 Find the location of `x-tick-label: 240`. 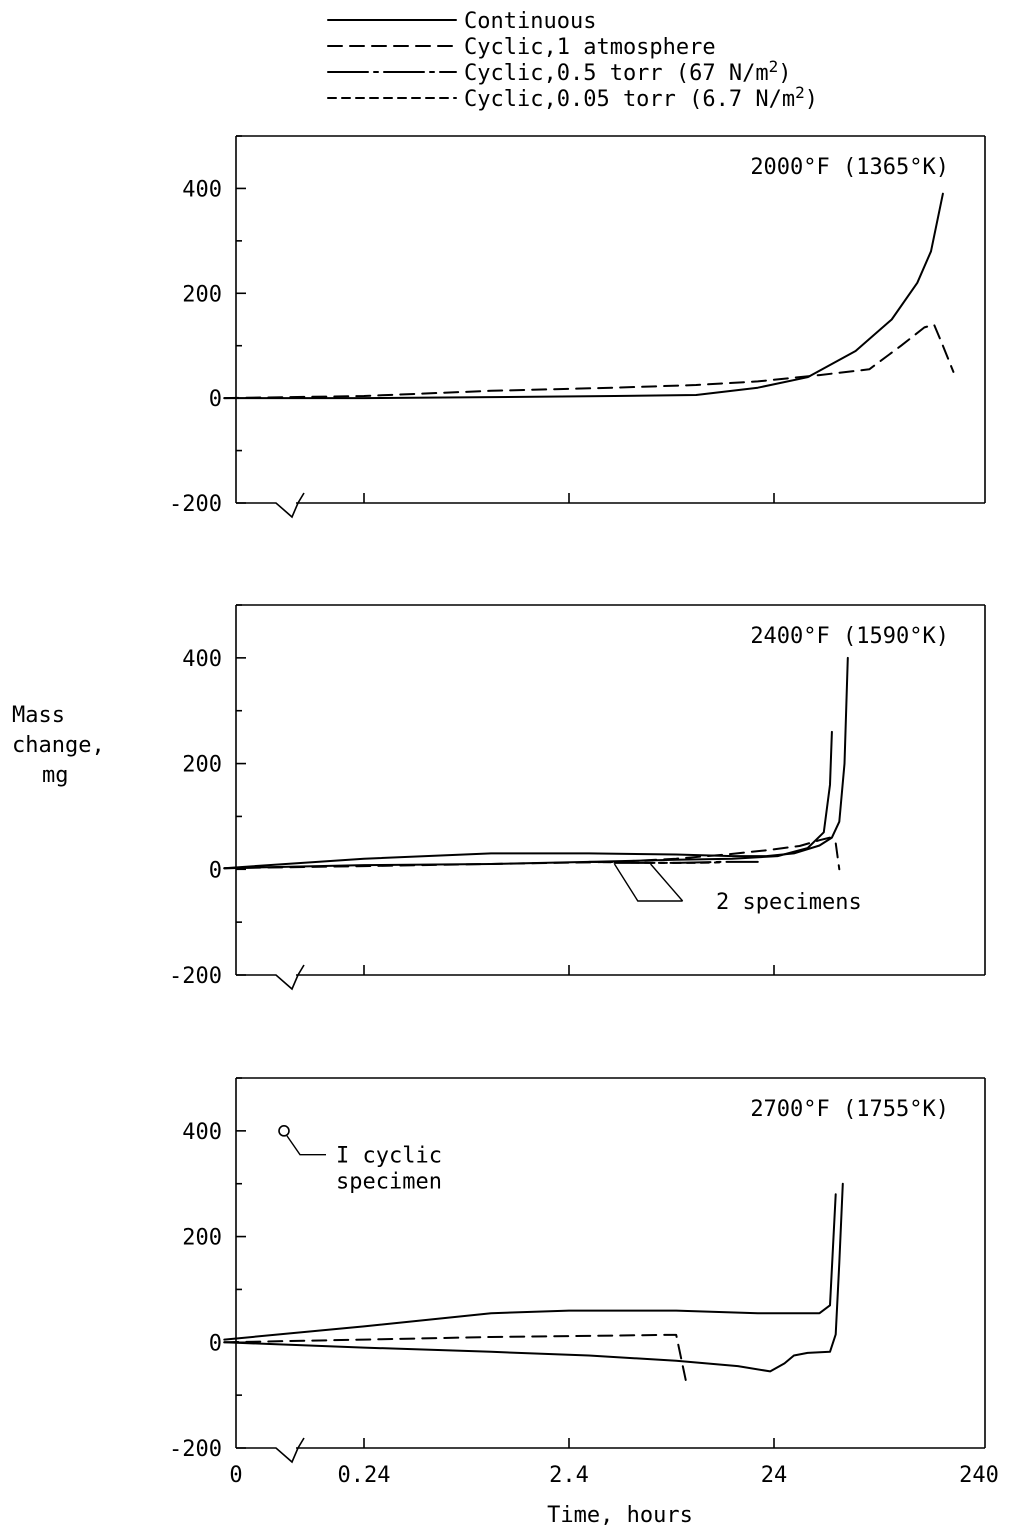

x-tick-label: 240 is located at coordinates (979, 1475).